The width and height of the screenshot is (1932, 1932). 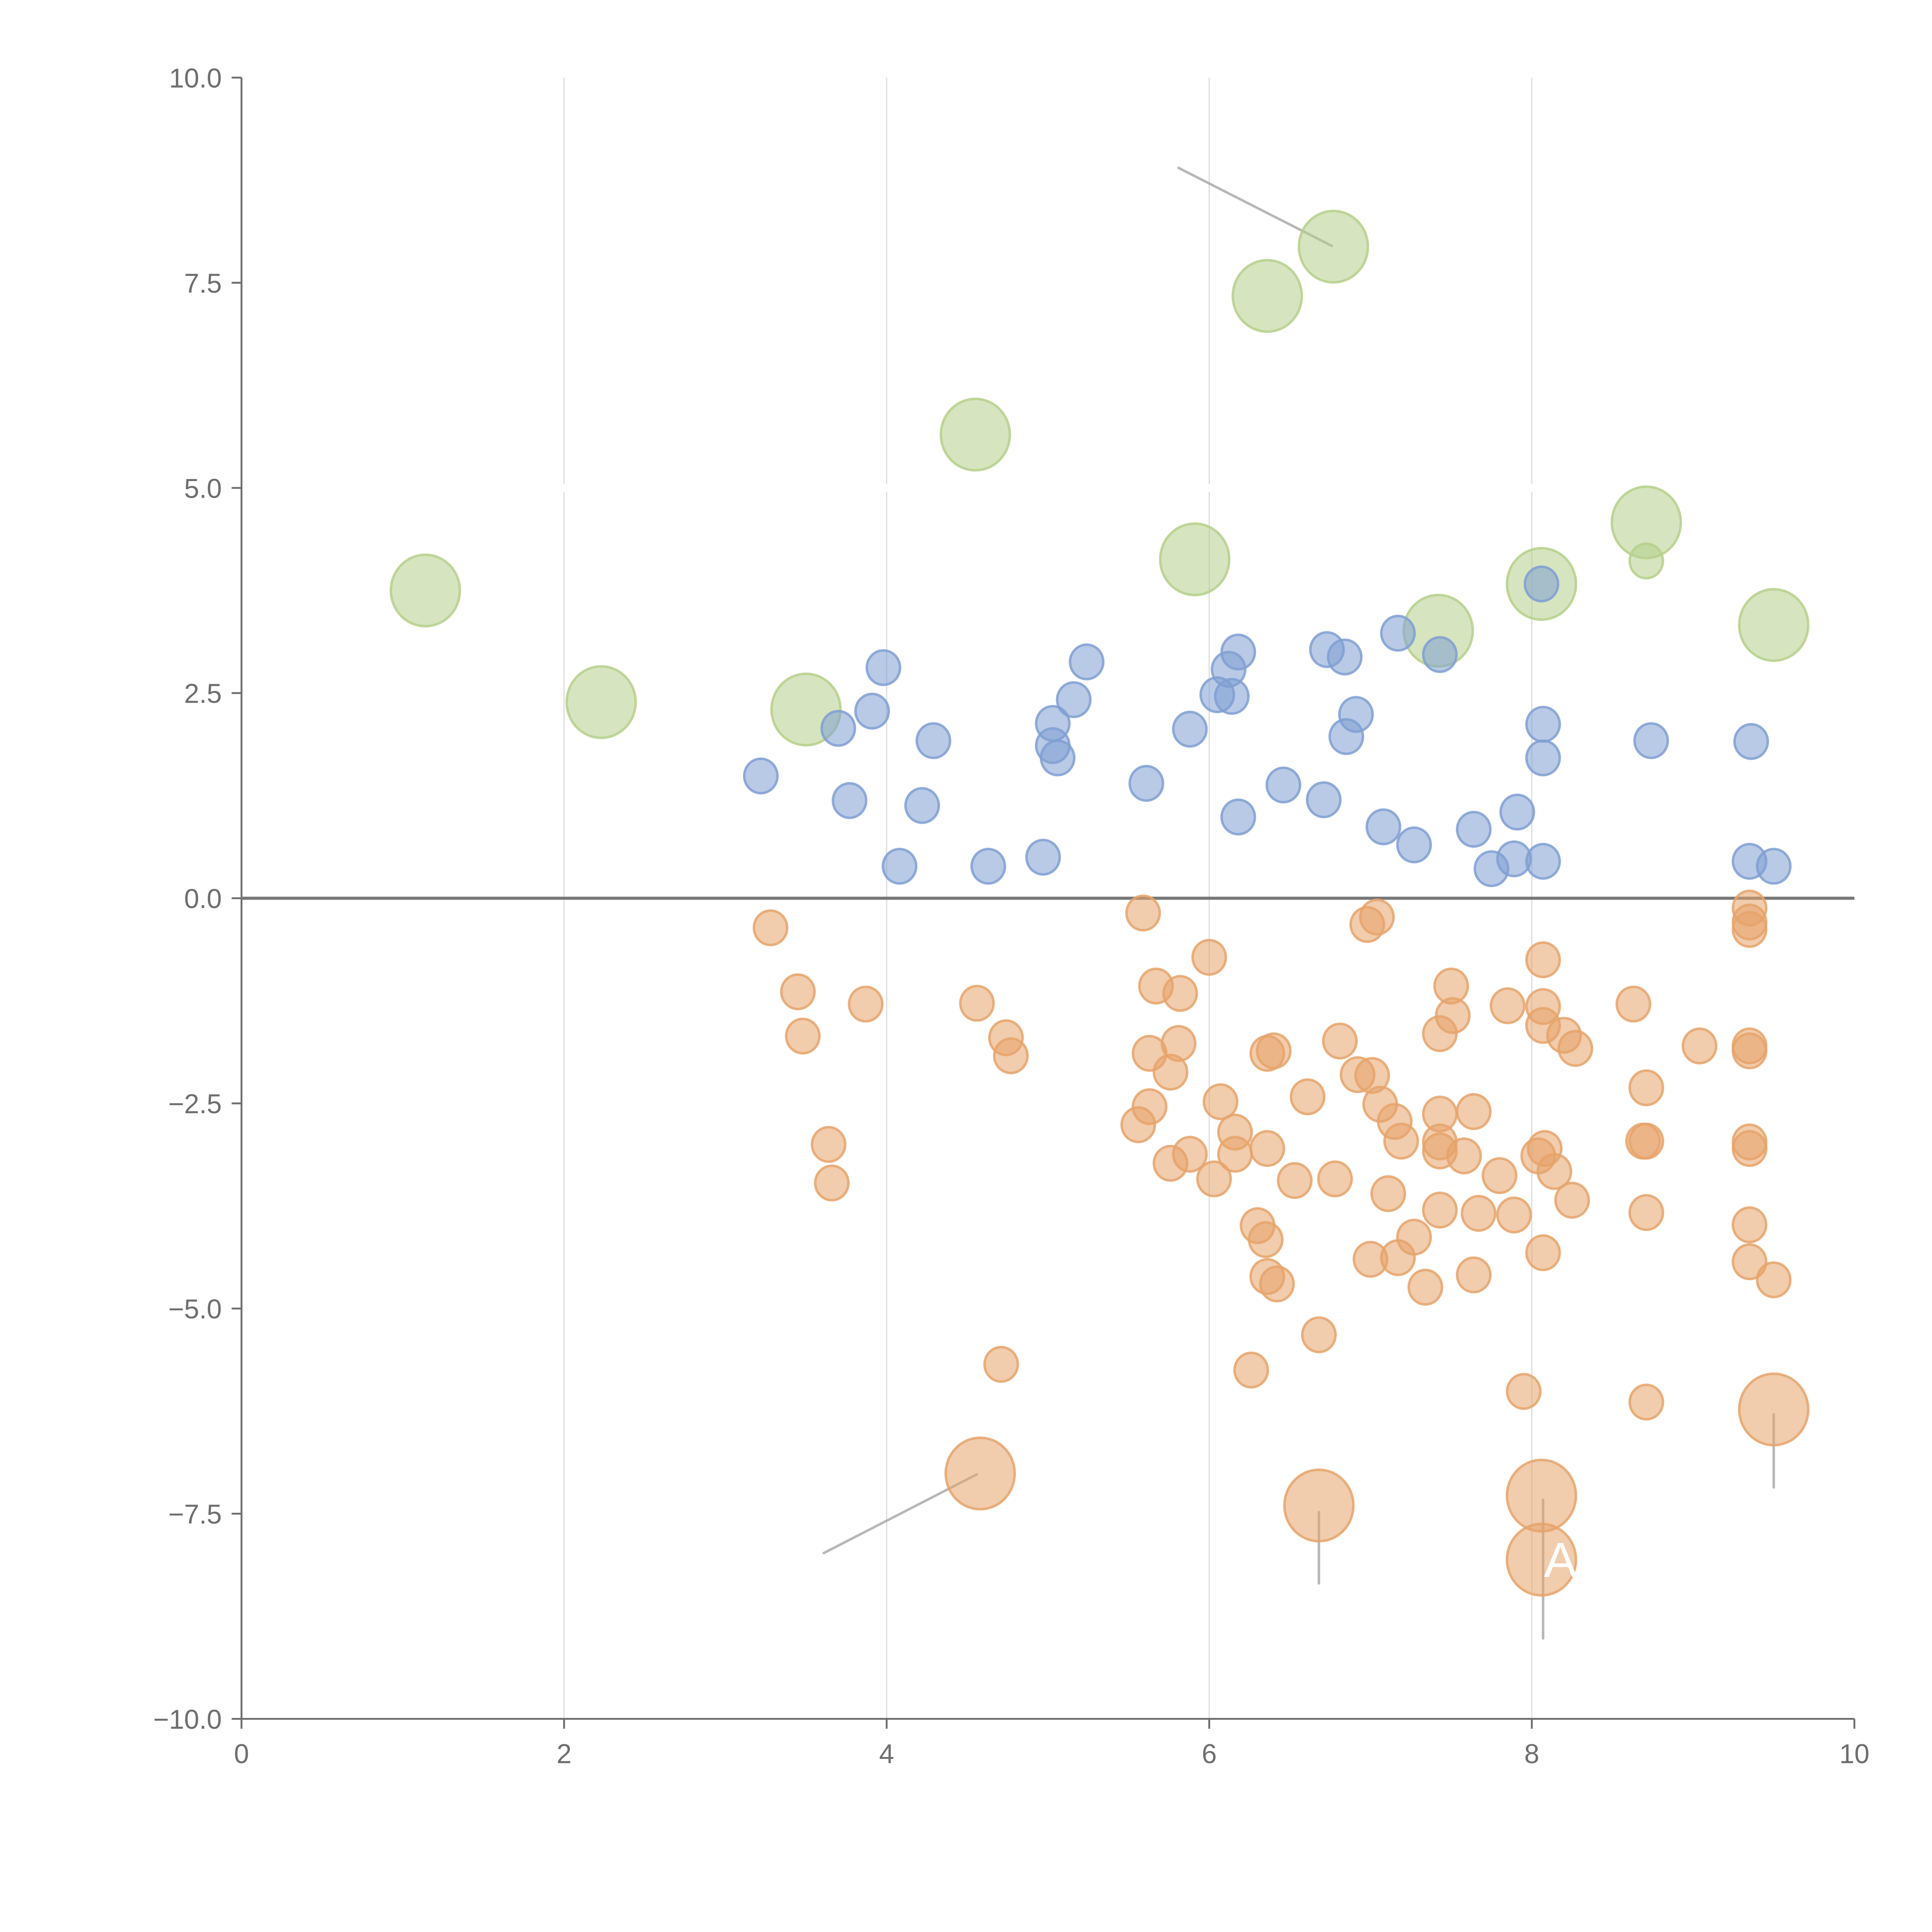 What do you see at coordinates (195, 1514) in the screenshot?
I see `y-tick-label: −7.5` at bounding box center [195, 1514].